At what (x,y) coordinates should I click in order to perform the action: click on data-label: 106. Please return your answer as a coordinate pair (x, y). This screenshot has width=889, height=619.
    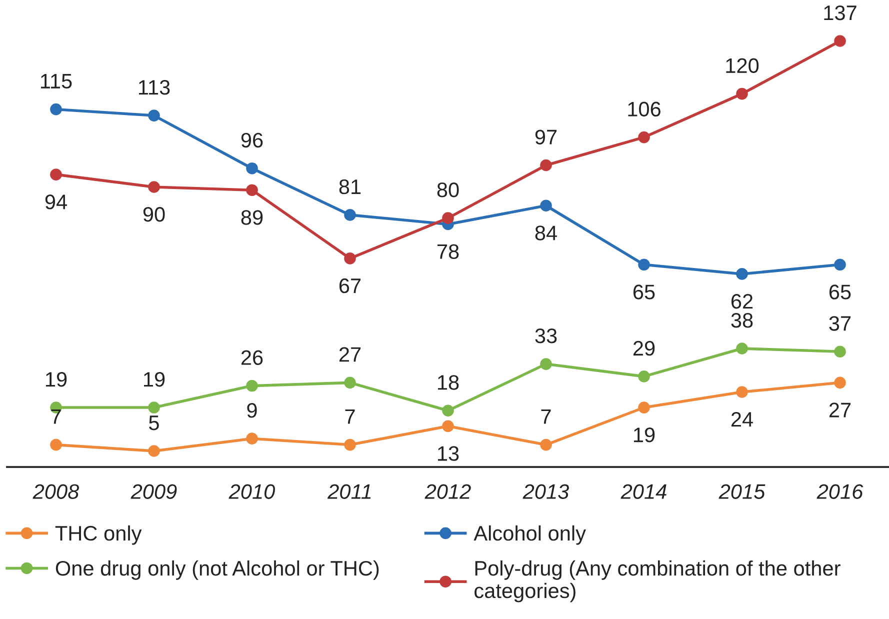
    Looking at the image, I should click on (644, 109).